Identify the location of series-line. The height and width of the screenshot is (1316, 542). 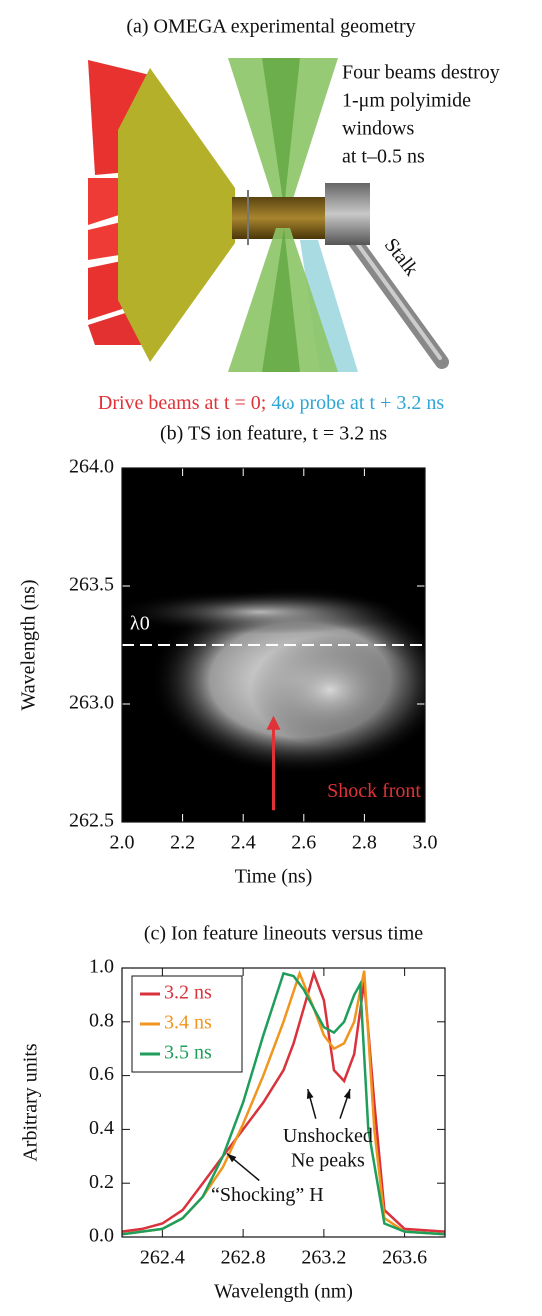
(283, 1103).